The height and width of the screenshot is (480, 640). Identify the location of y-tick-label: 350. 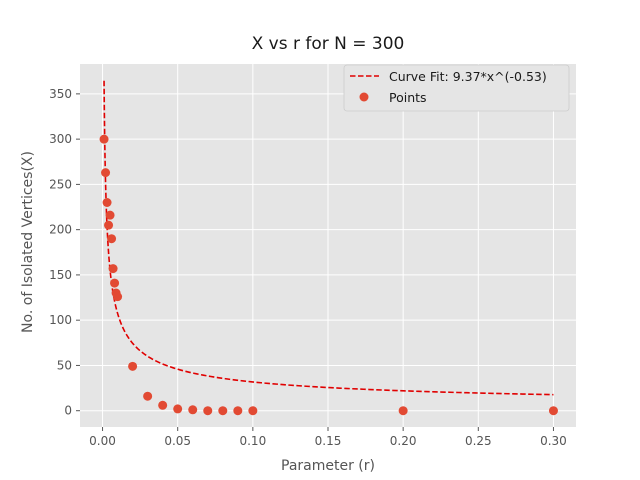
(60, 94).